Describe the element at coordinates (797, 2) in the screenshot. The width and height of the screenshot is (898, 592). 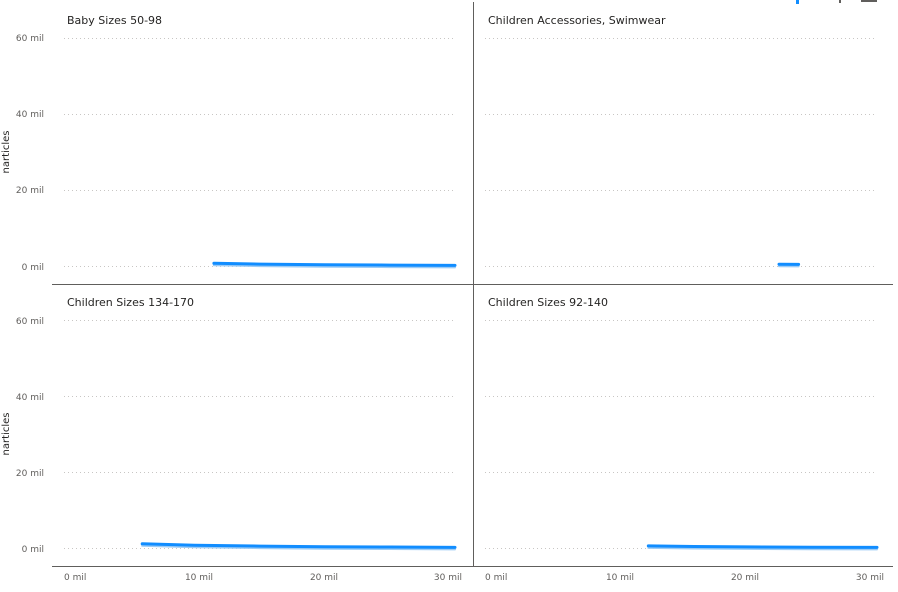
I see `focus-mode-icon` at that location.